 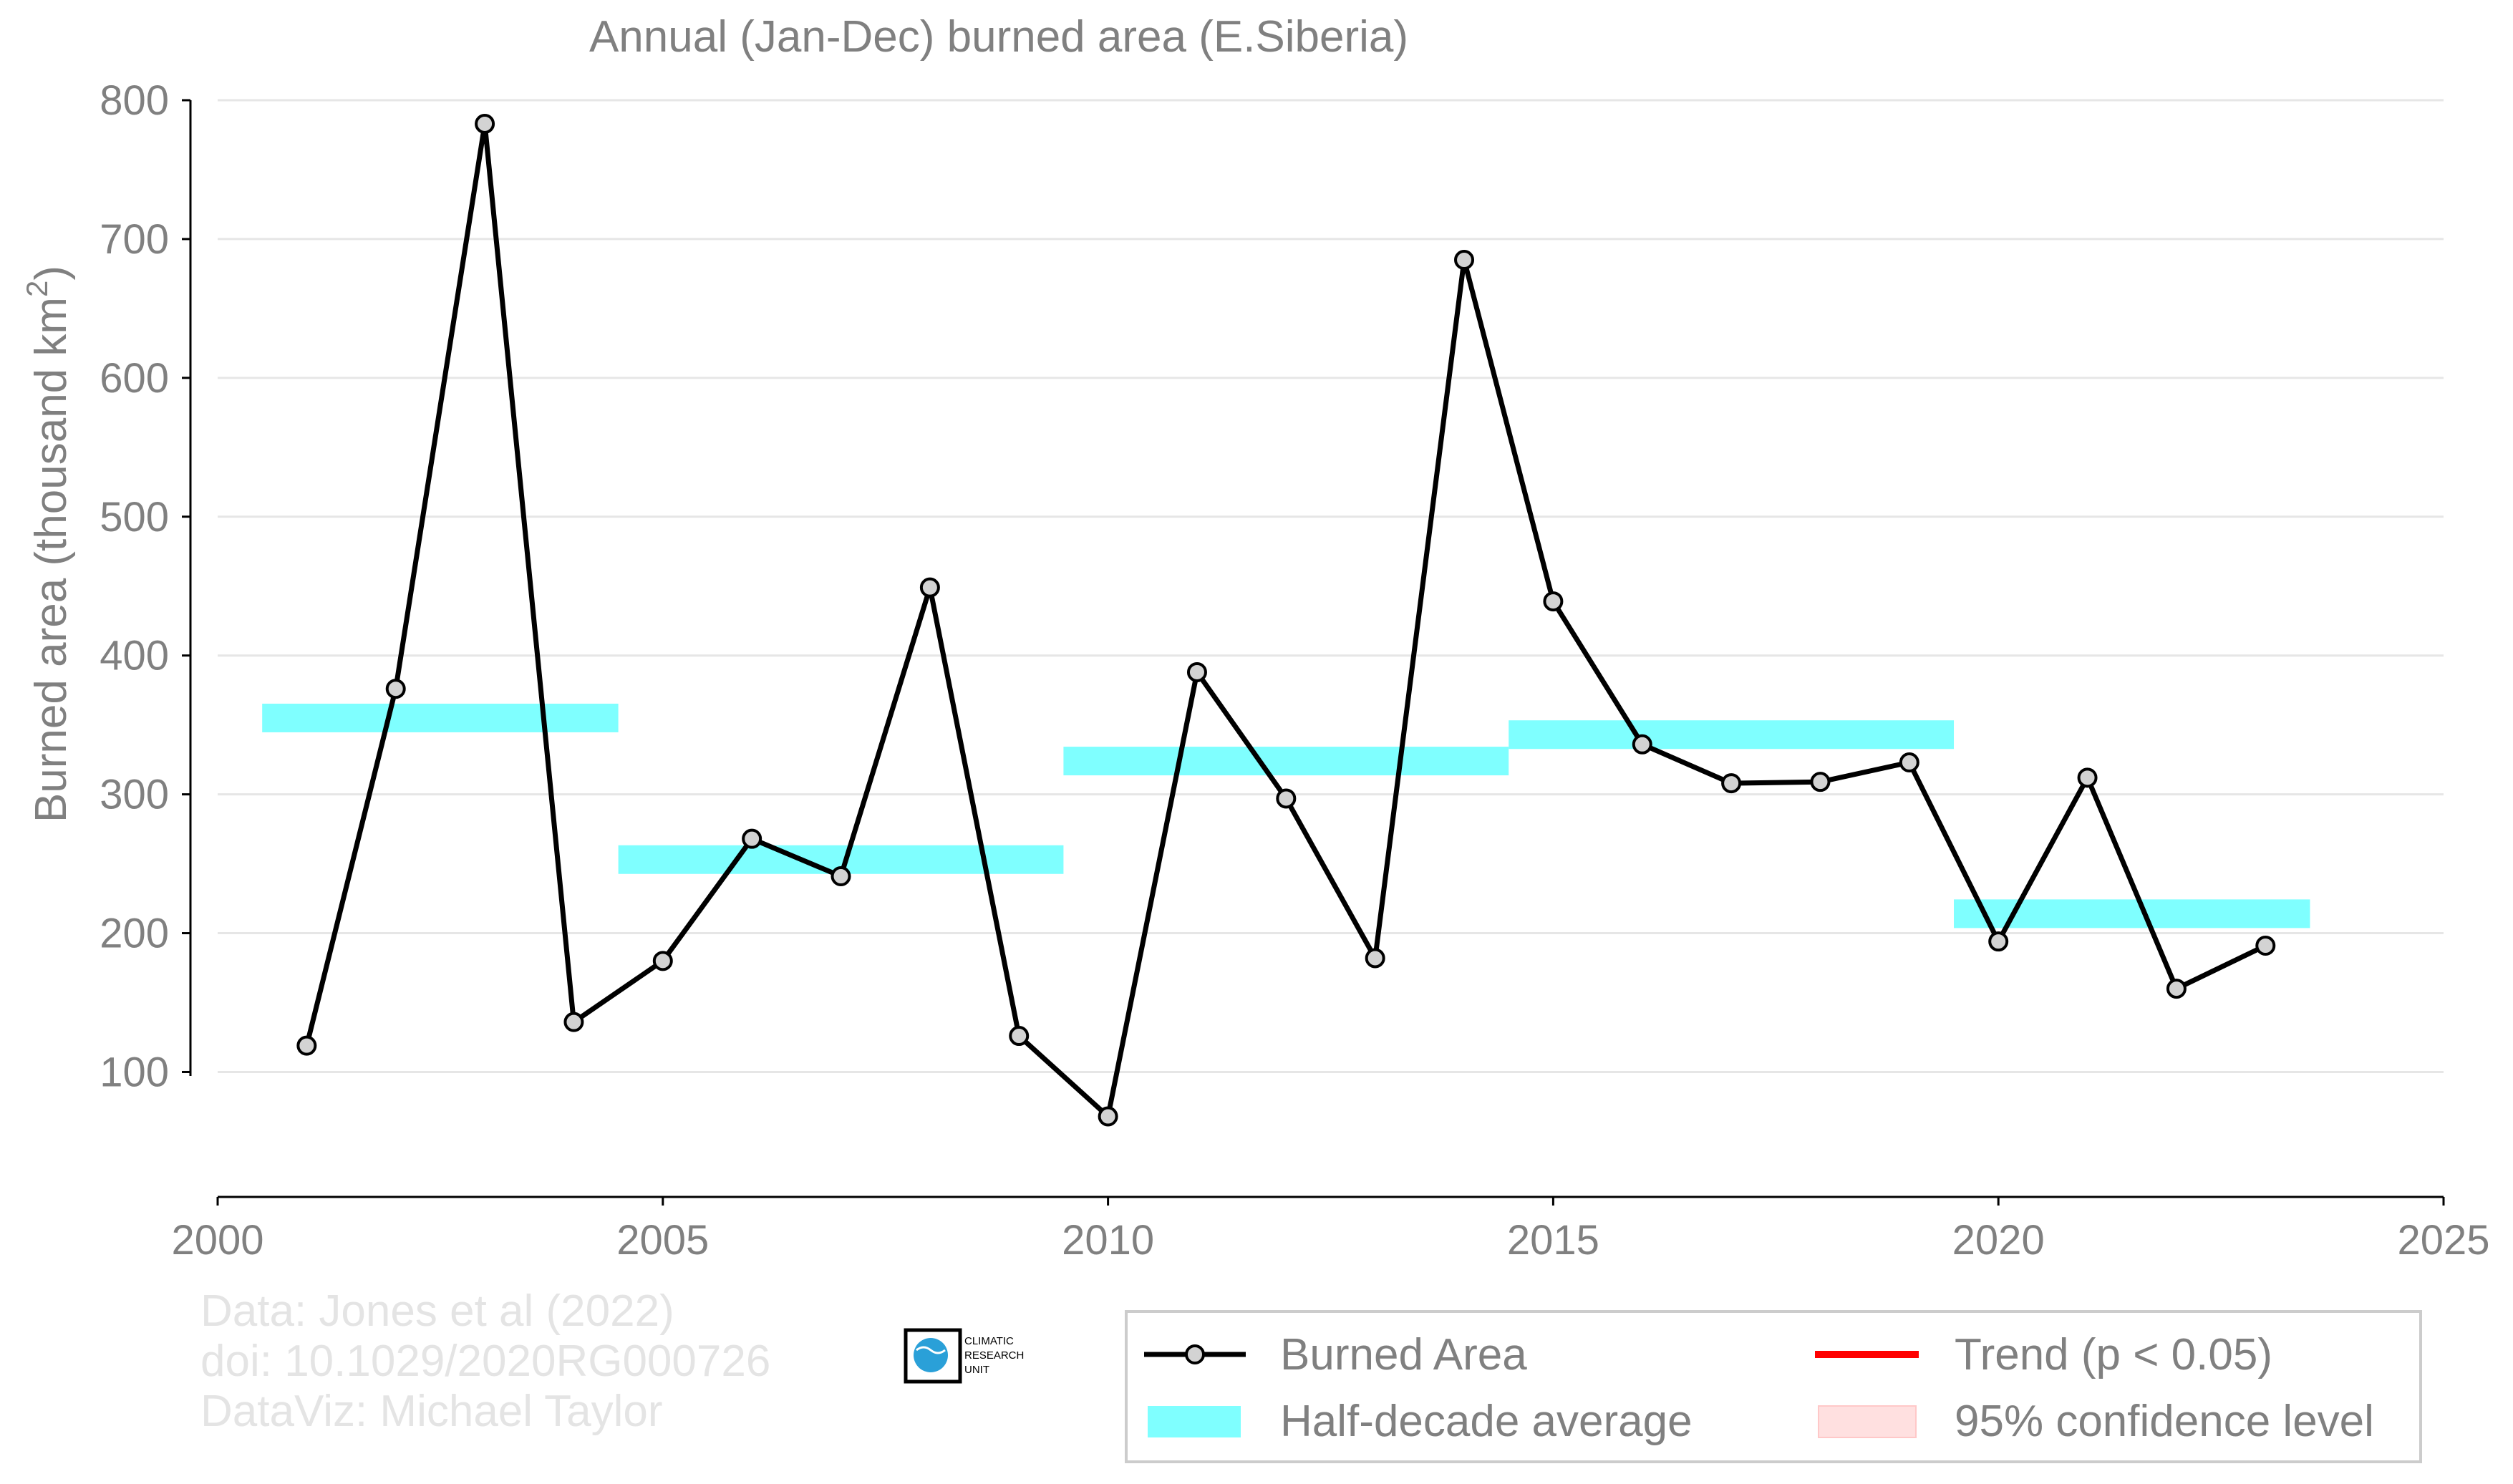 What do you see at coordinates (931, 1350) in the screenshot?
I see `logo-wave` at bounding box center [931, 1350].